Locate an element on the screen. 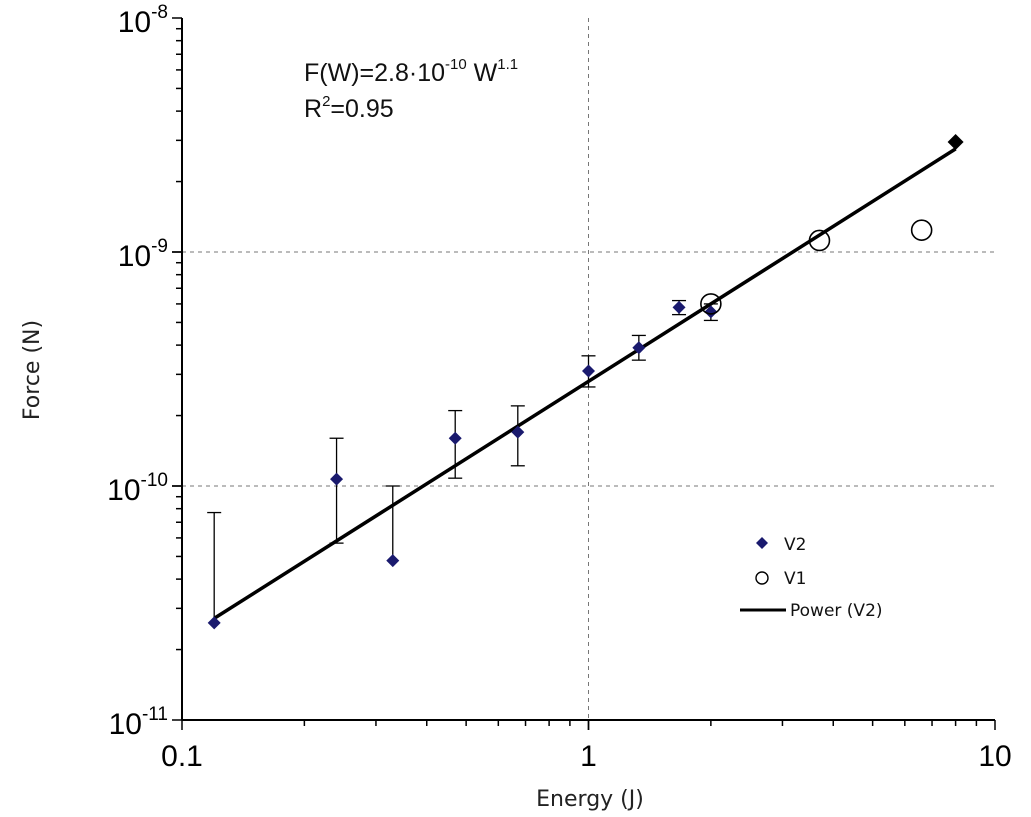  x-tick-label: 10 is located at coordinates (994, 756).